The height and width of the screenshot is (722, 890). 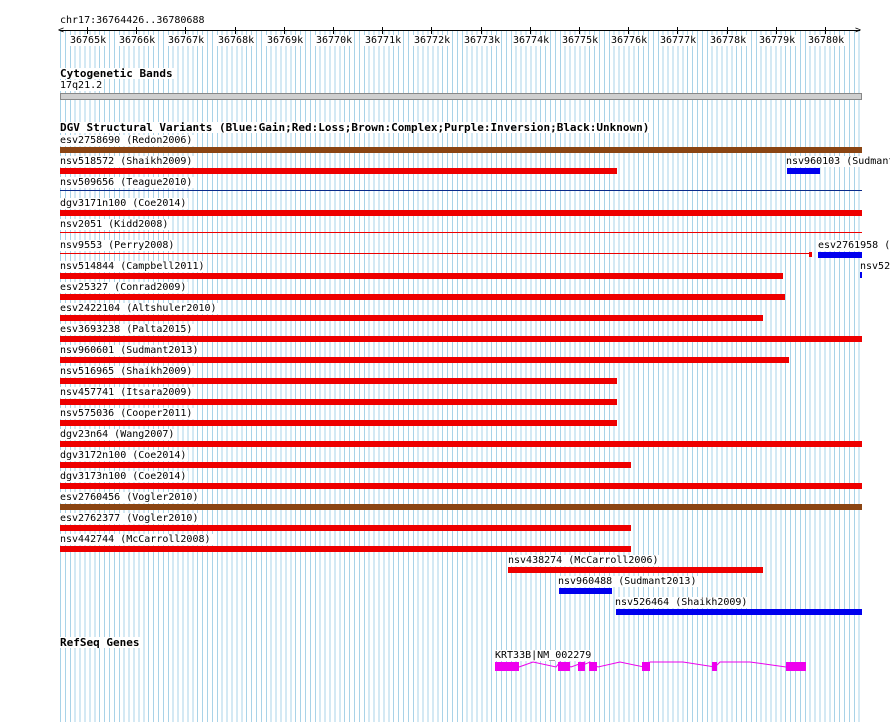 I want to click on variant-bar-dgv23n64, so click(x=461, y=444).